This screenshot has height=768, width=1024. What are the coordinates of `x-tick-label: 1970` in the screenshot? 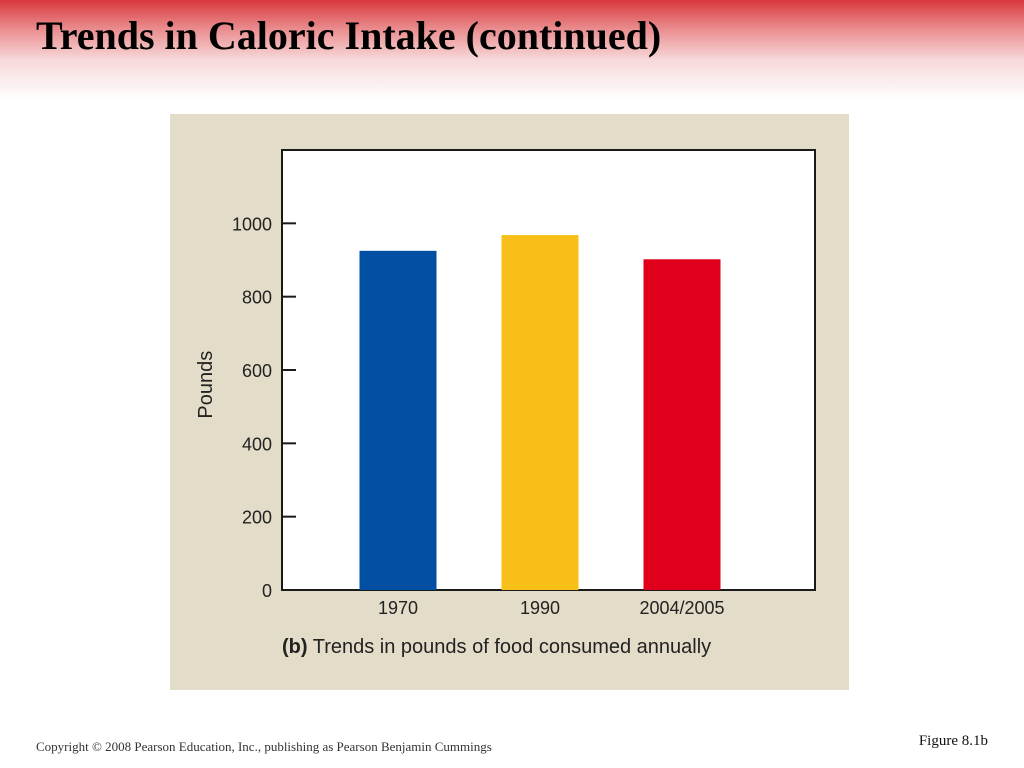 It's located at (398, 608).